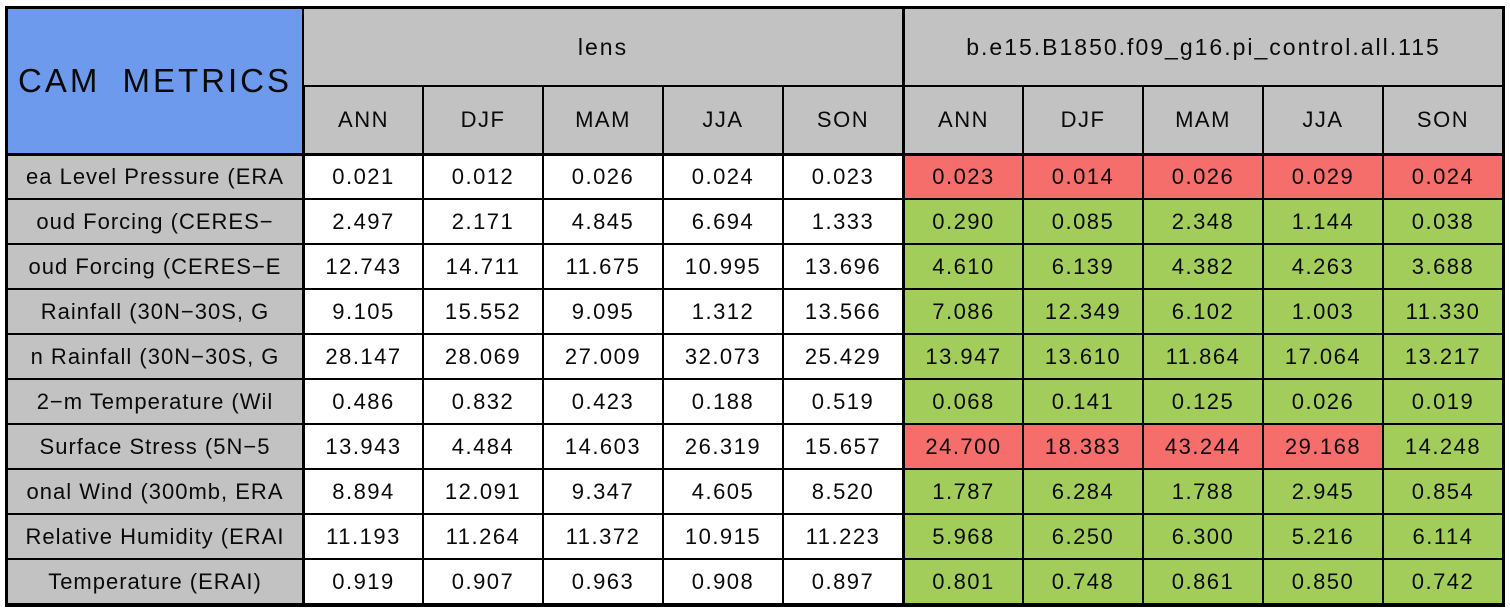 The height and width of the screenshot is (611, 1510). Describe the element at coordinates (1443, 491) in the screenshot. I see `case-value-cell: 0.854` at that location.